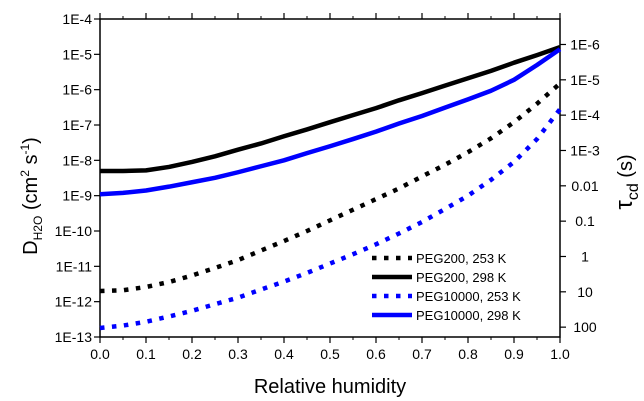 This screenshot has height=401, width=644. What do you see at coordinates (77, 19) in the screenshot?
I see `y-tick-label: 1E-4` at bounding box center [77, 19].